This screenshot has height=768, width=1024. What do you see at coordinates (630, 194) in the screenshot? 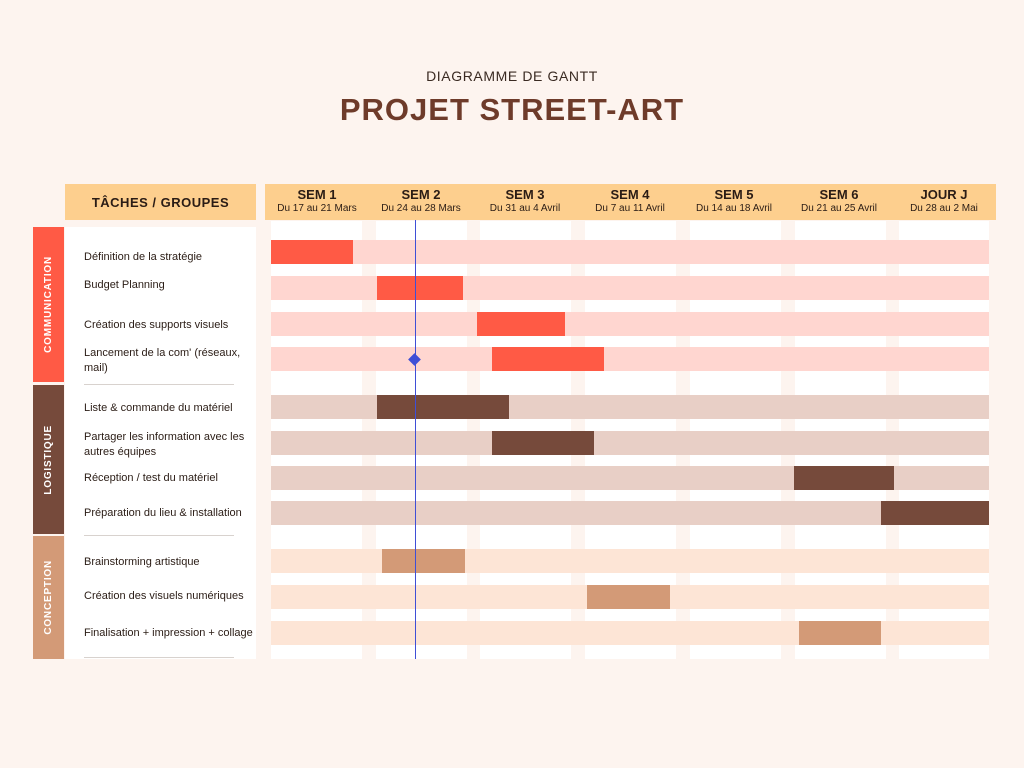
I see `week-label: SEM 4` at bounding box center [630, 194].